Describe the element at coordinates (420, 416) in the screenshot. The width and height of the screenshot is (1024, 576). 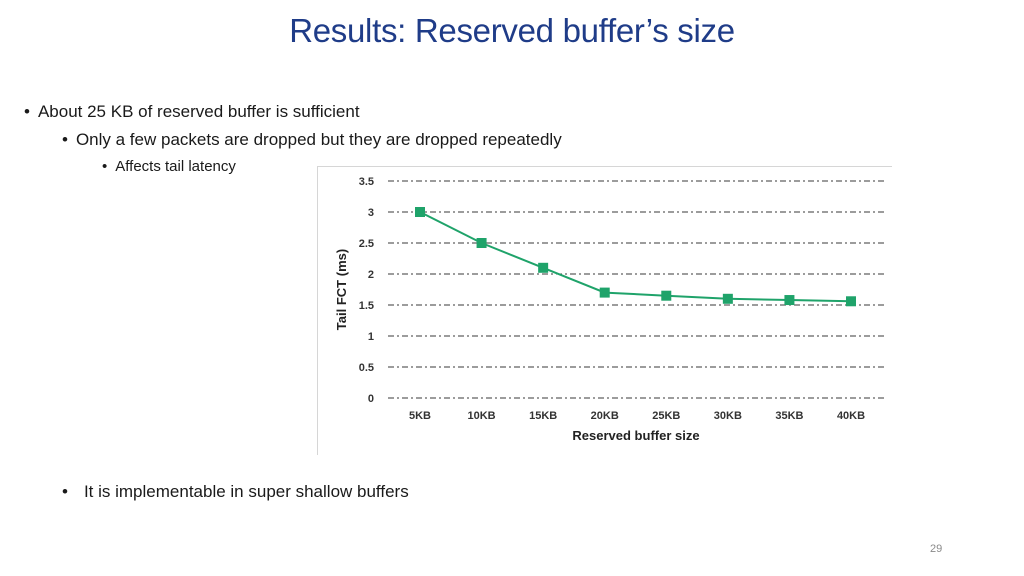
I see `x-tick-label: 5KB` at that location.